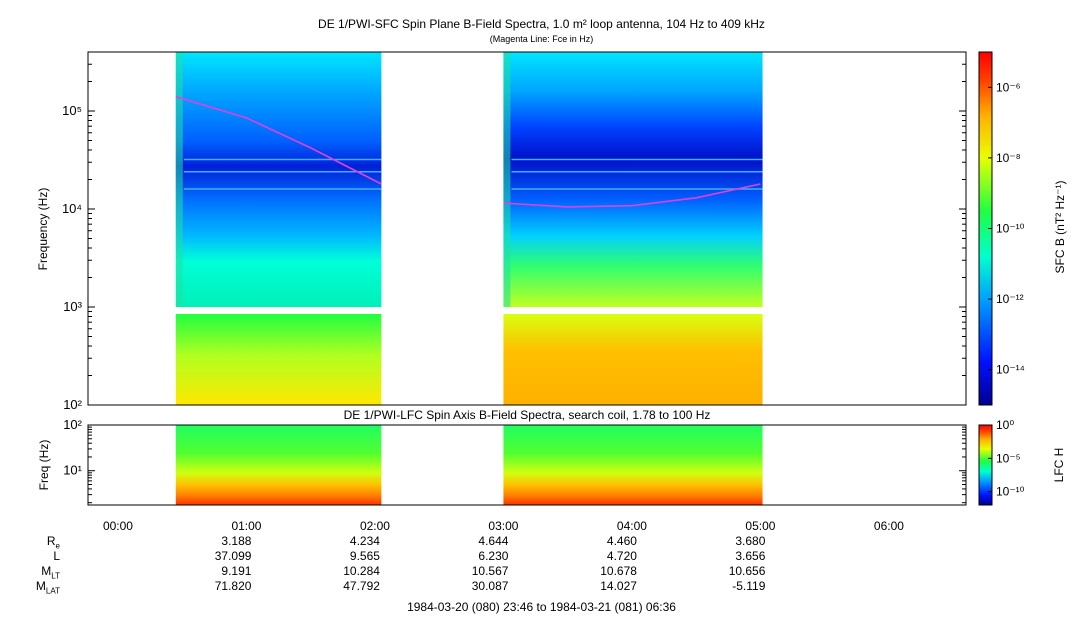 The height and width of the screenshot is (620, 1083). I want to click on lfc-colorbar-label: 10⁻¹⁰, so click(1010, 492).